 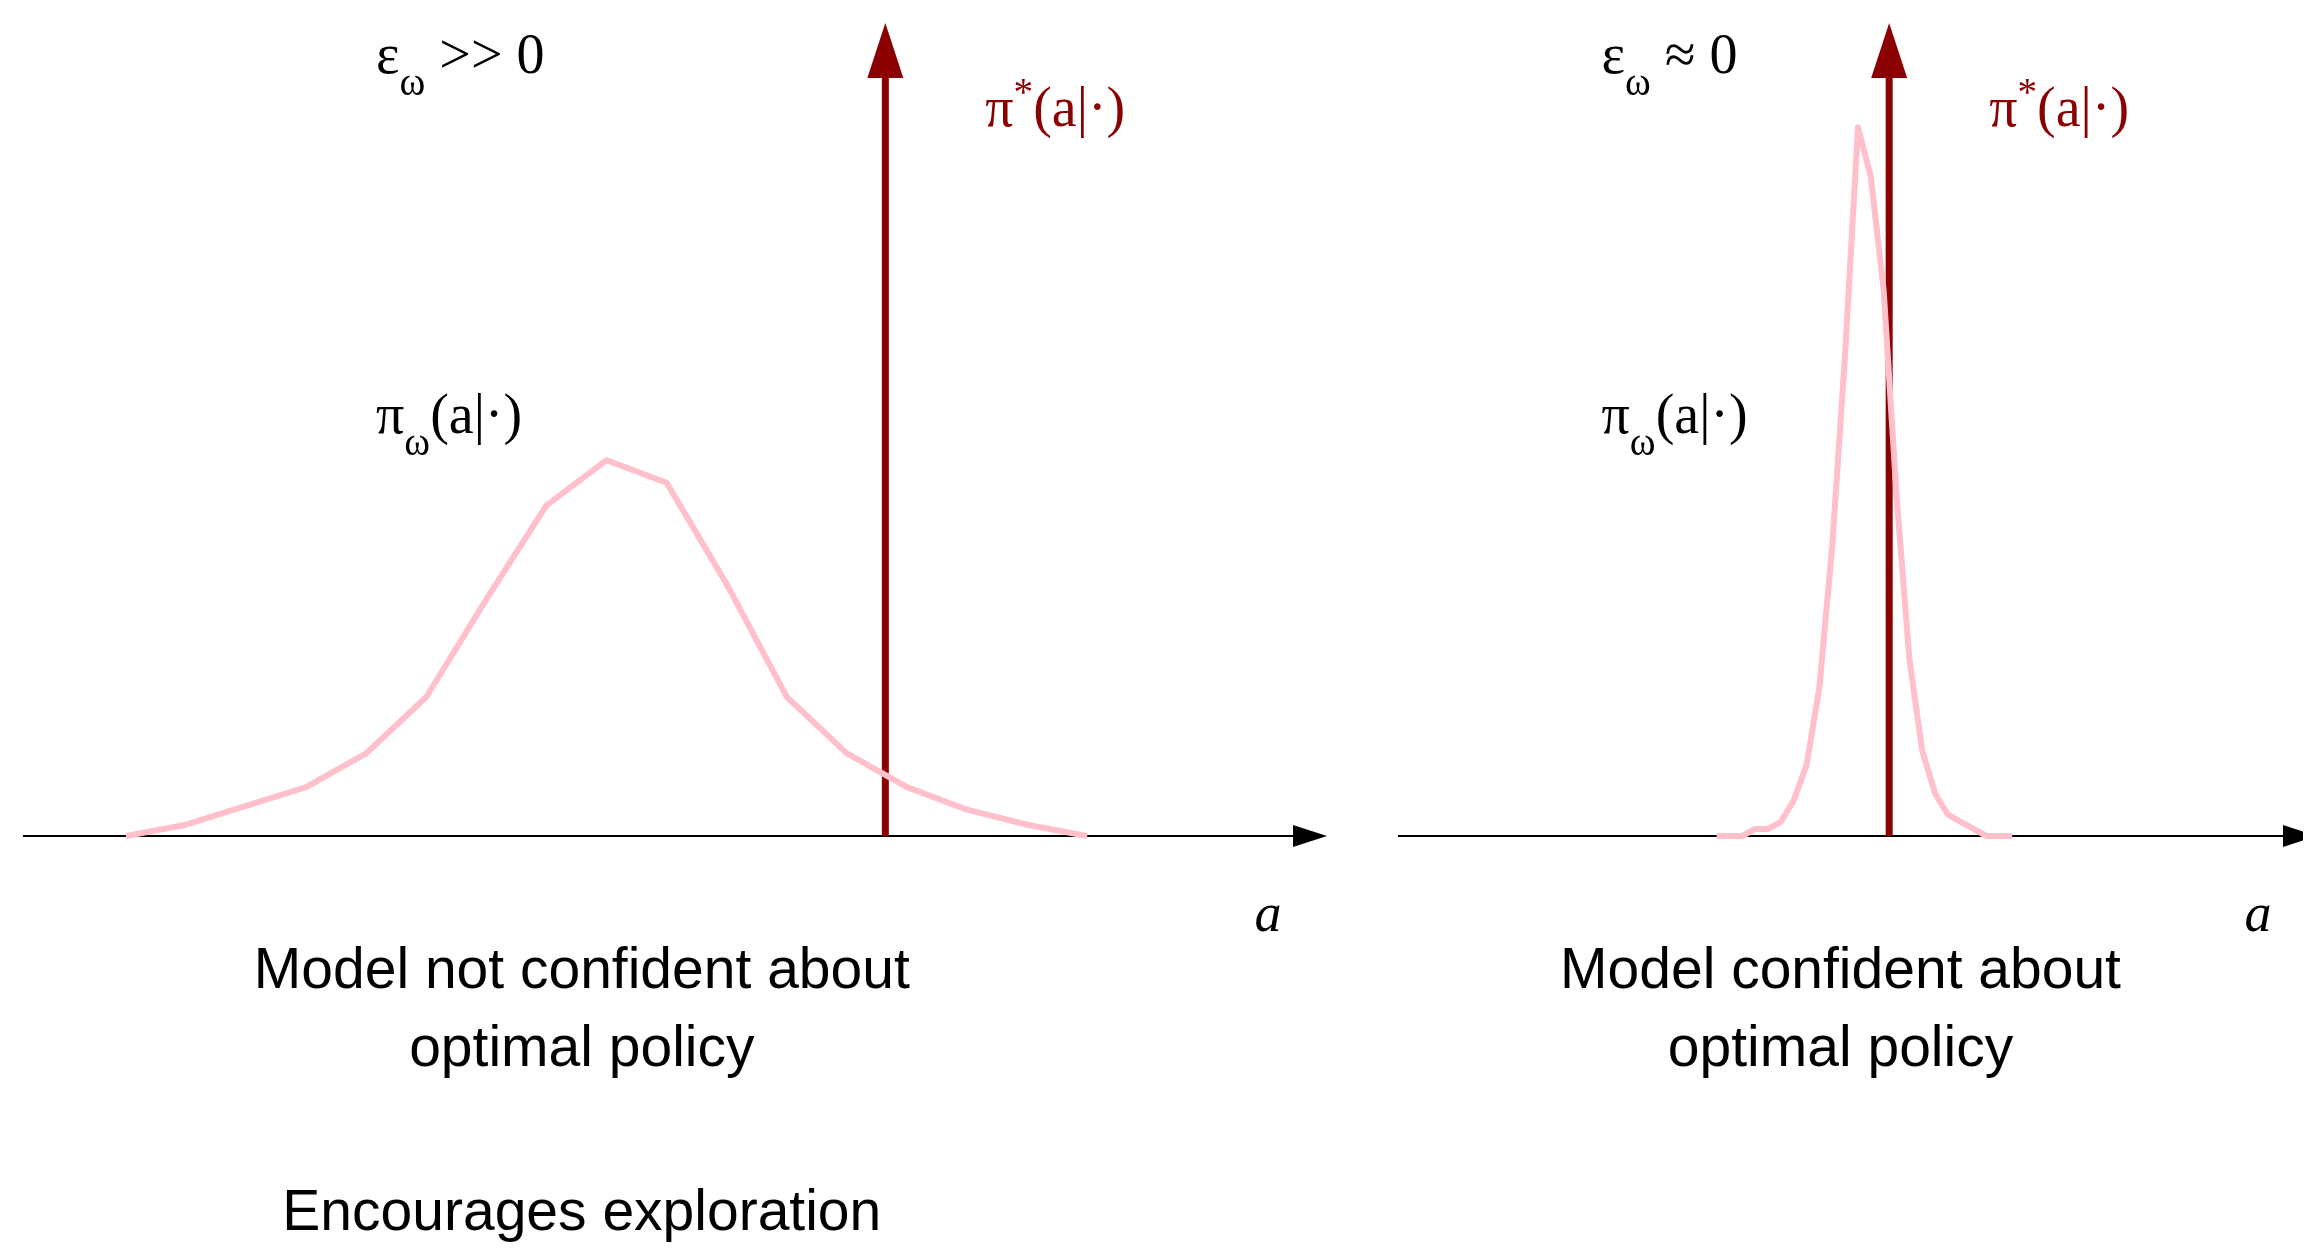 What do you see at coordinates (2059, 104) in the screenshot?
I see `annotation: π$^{*}$(a|·)` at bounding box center [2059, 104].